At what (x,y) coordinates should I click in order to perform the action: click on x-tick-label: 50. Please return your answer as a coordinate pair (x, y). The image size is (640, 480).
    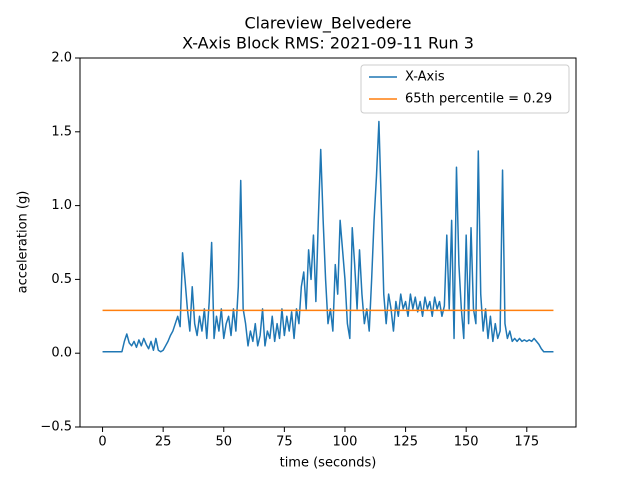
    Looking at the image, I should click on (223, 442).